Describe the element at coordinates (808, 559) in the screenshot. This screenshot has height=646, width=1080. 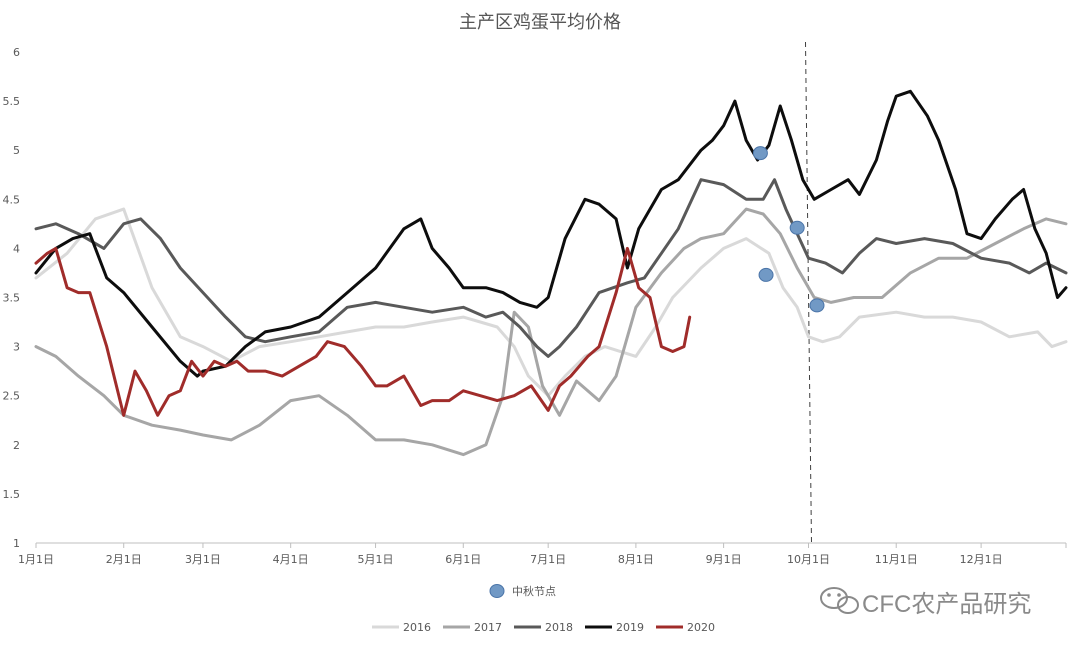
I see `x-tick-label: 10月1日` at that location.